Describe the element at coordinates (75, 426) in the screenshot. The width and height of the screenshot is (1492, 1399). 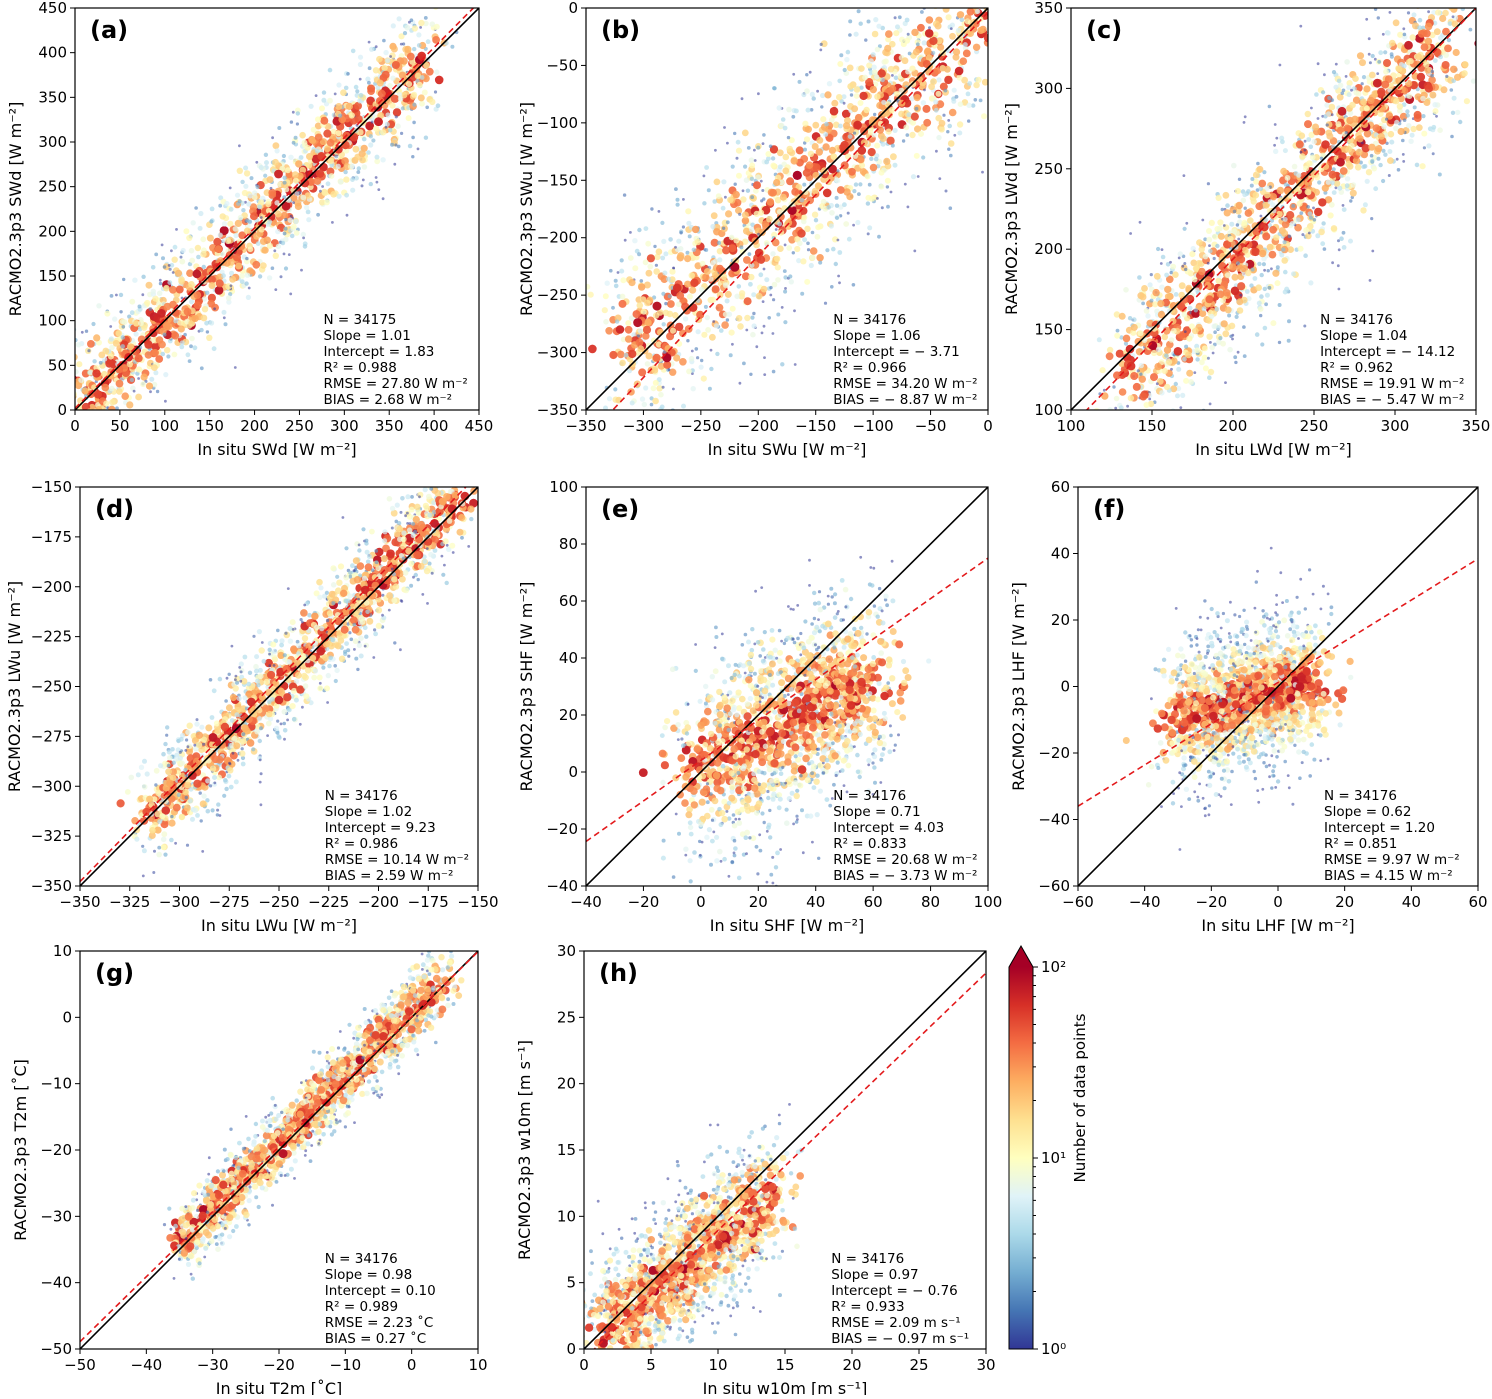
I see `x-tick-label: 0` at that location.